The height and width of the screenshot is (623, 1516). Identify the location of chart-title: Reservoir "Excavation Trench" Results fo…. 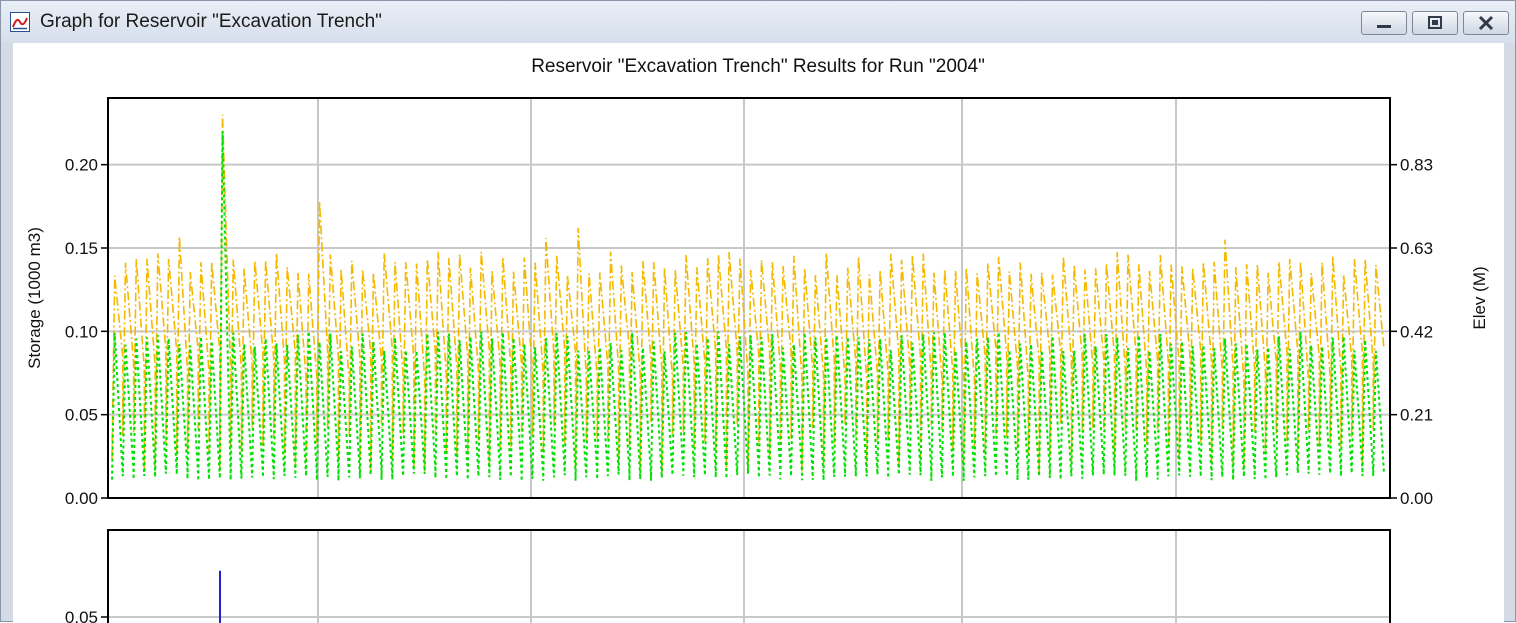
(758, 66).